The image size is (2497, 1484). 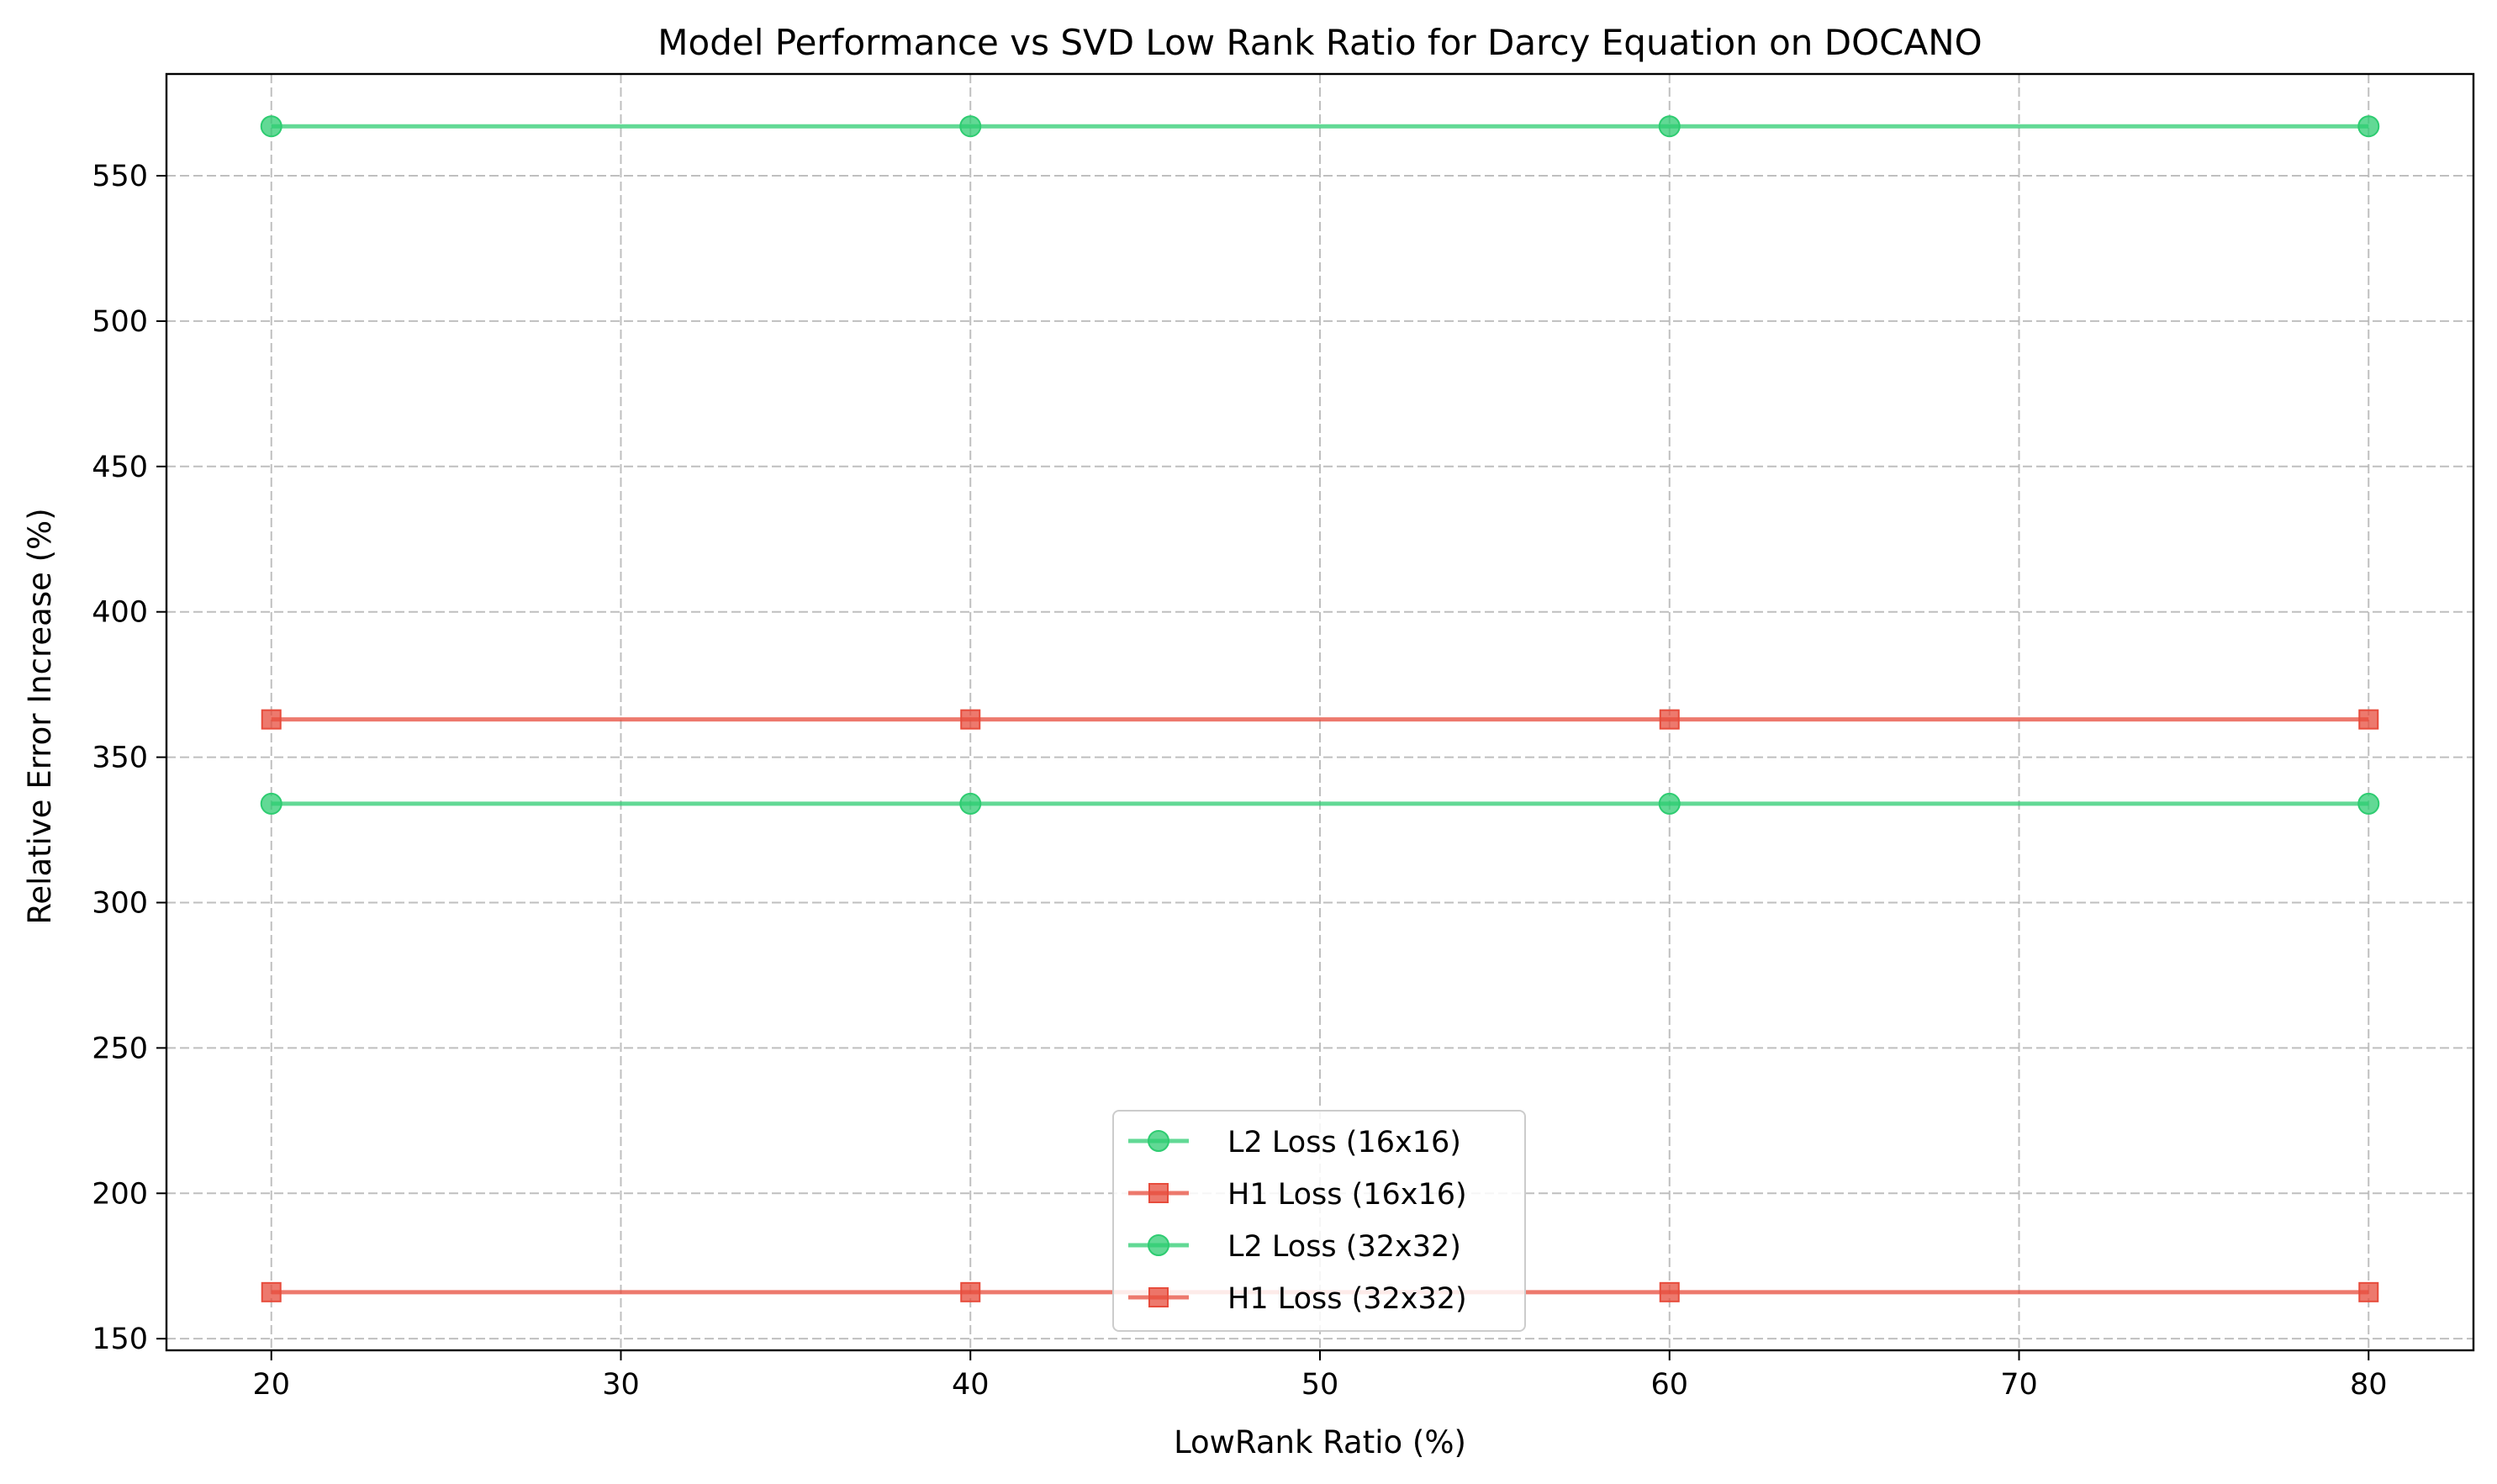 I want to click on legend-item: H1 Loss (16x16), so click(x=1297, y=1195).